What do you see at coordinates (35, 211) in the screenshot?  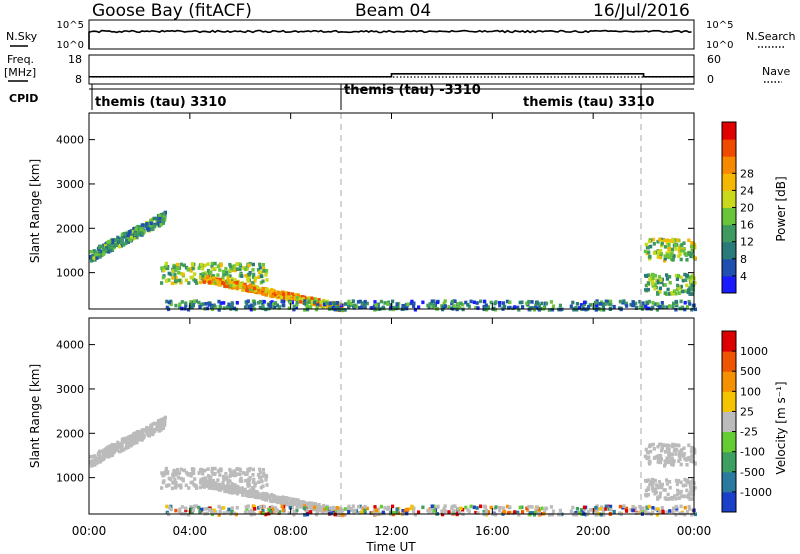 I see `power-ylabel: Slant Range [km]` at bounding box center [35, 211].